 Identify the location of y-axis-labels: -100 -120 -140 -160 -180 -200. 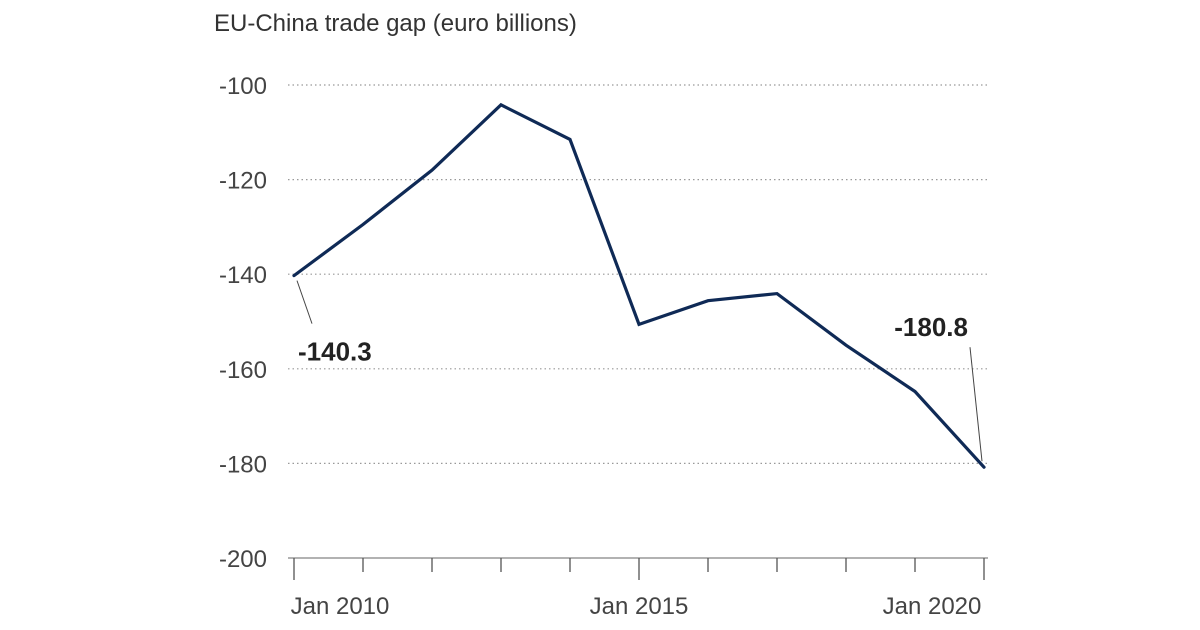
(243, 323).